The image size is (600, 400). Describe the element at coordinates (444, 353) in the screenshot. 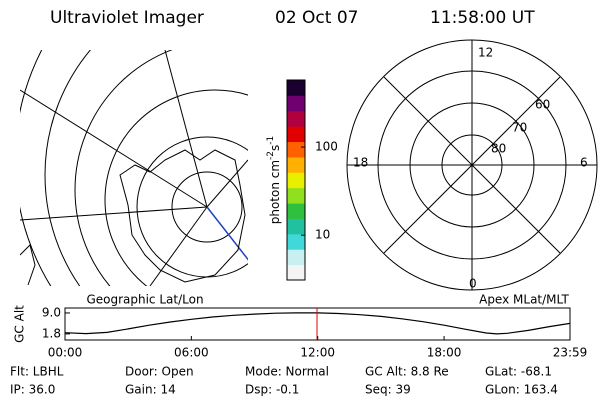

I see `x-tick-label: 18:00` at that location.